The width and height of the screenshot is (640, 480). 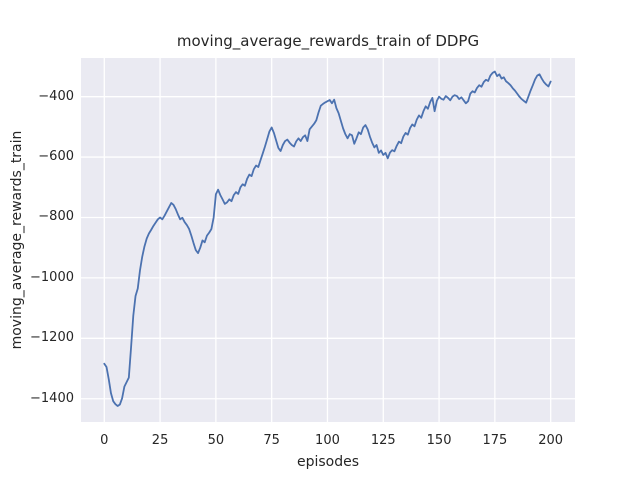 What do you see at coordinates (56, 217) in the screenshot?
I see `y-tick-label: −800` at bounding box center [56, 217].